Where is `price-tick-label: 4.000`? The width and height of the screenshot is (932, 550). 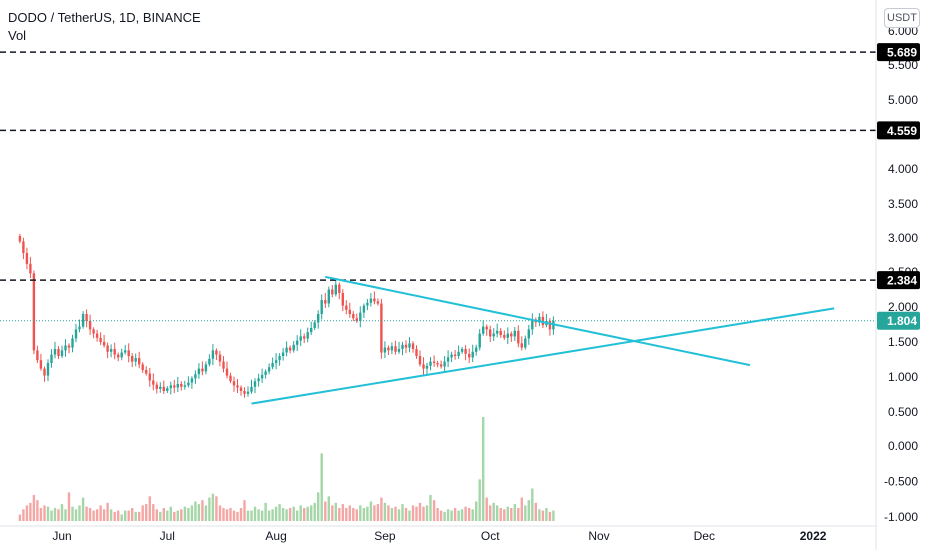 price-tick-label: 4.000 is located at coordinates (903, 169).